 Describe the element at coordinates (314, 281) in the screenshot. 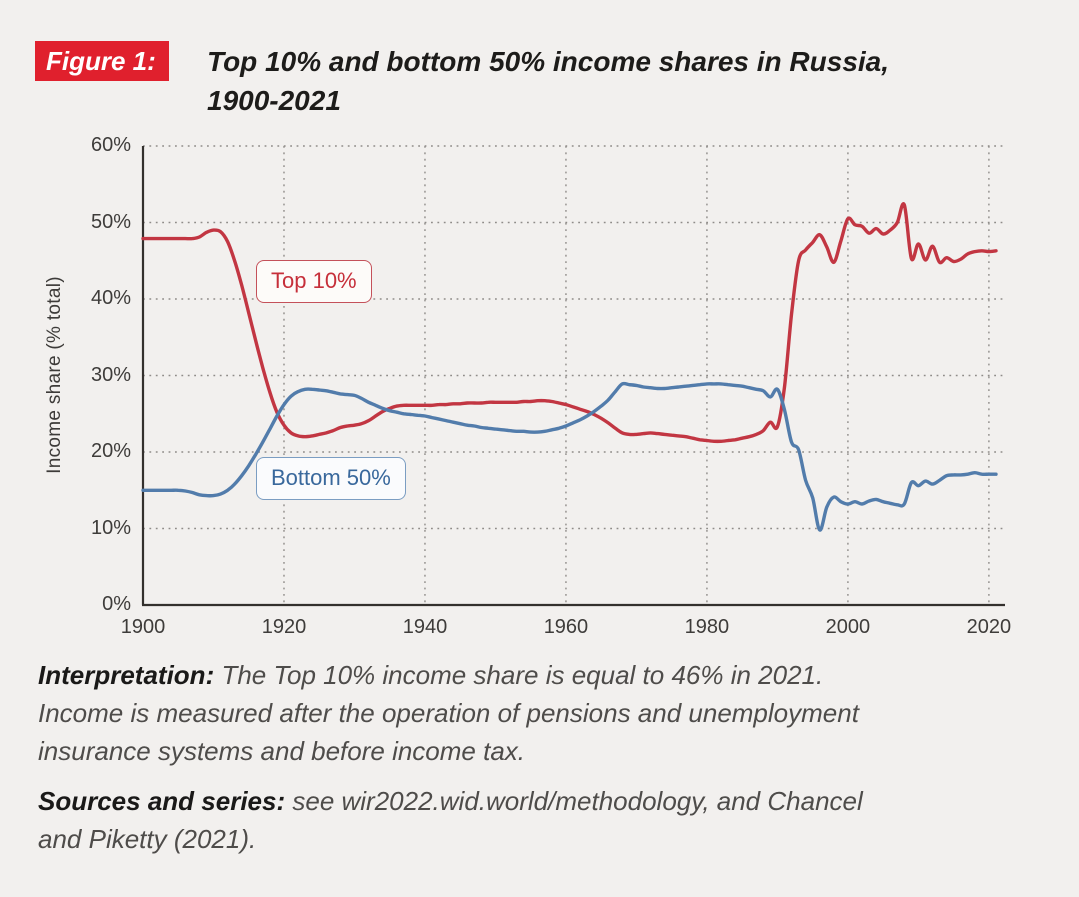

I see `series-label-top-10: Top 10%` at that location.